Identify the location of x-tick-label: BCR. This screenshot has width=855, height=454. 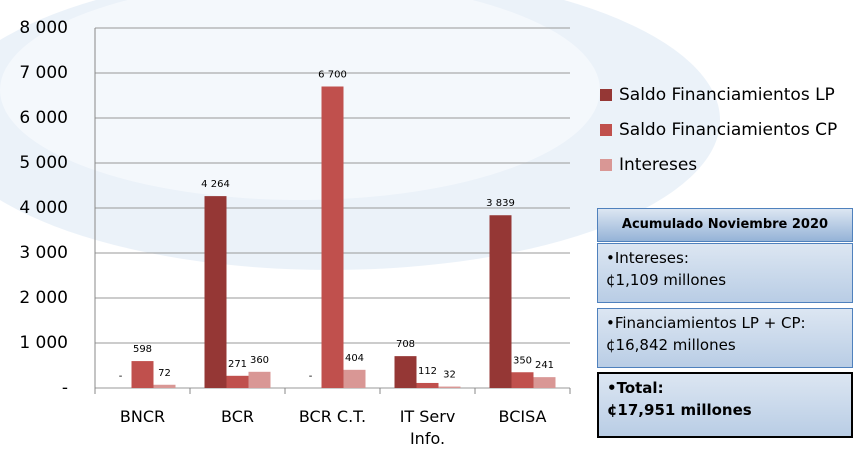
(237, 416).